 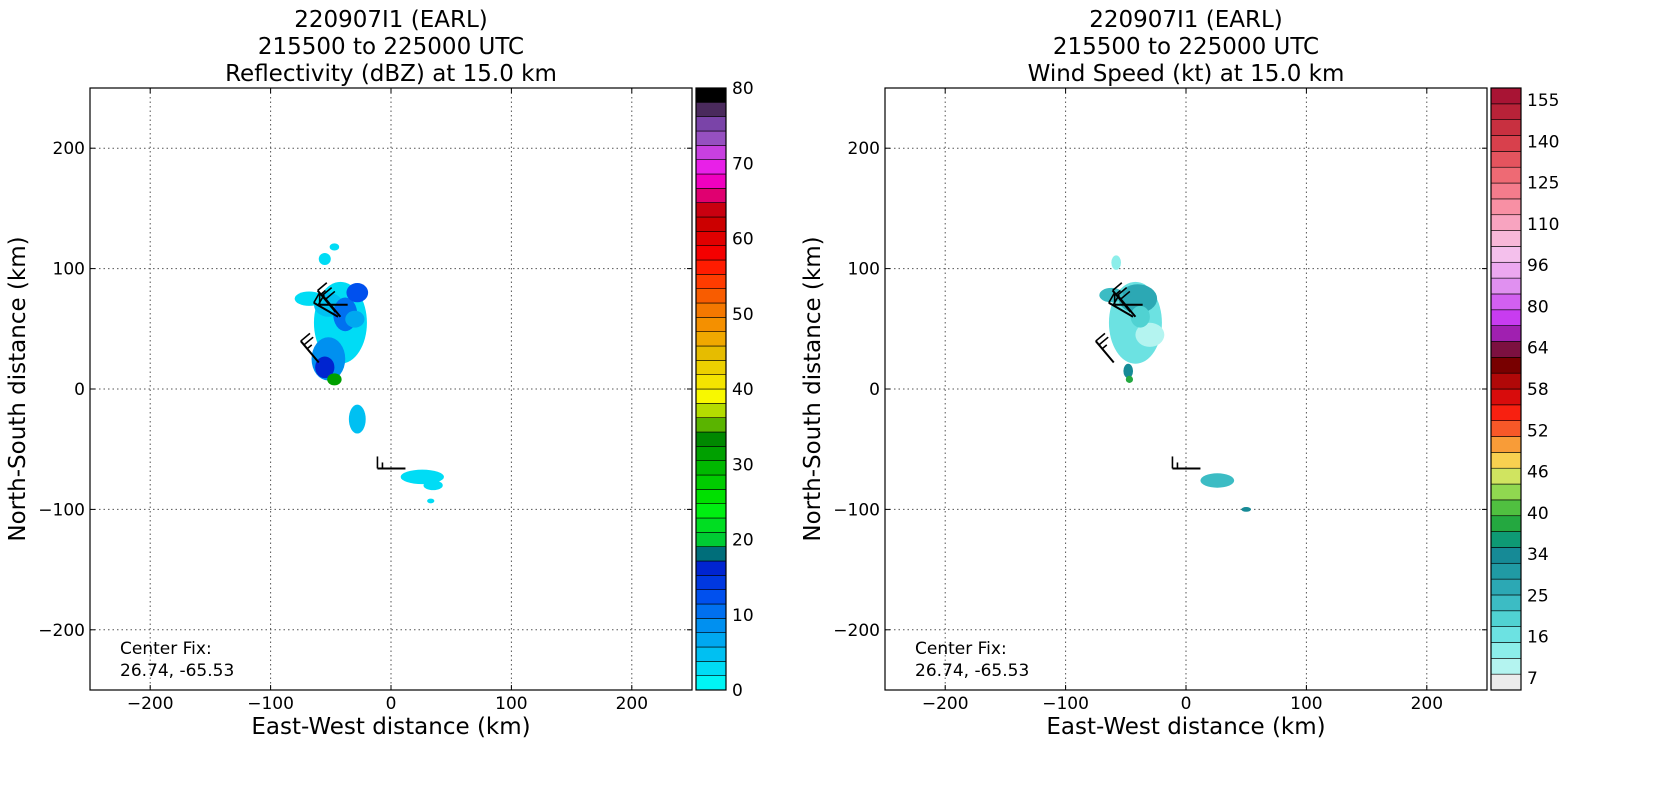 I want to click on colorbar: 7 16 25 34 40 46 52 58 64 80 96 110 125 140 155, so click(x=1524, y=389).